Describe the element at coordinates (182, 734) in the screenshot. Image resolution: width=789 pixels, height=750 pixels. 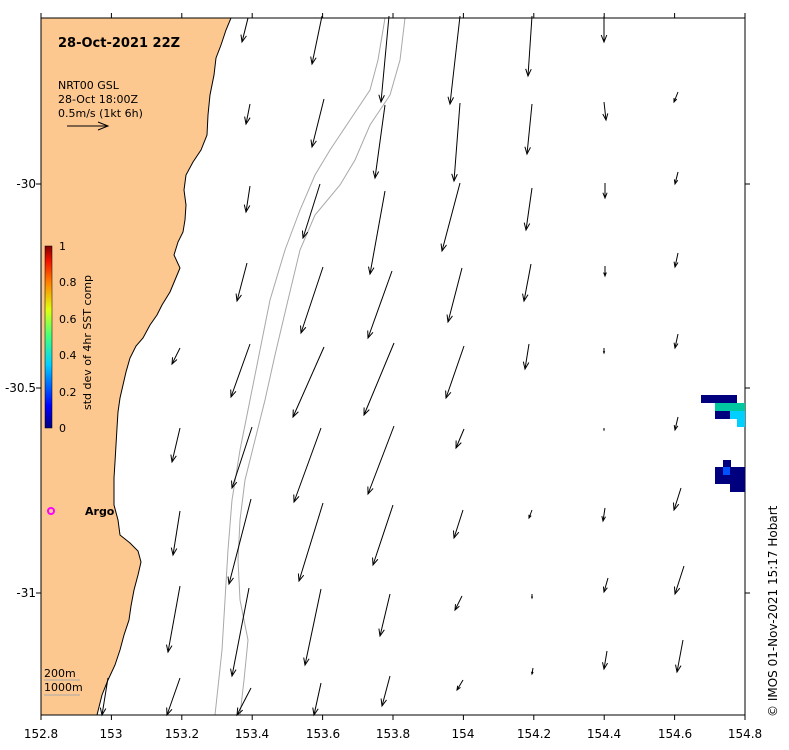
I see `x-tick-label: 153.2` at that location.